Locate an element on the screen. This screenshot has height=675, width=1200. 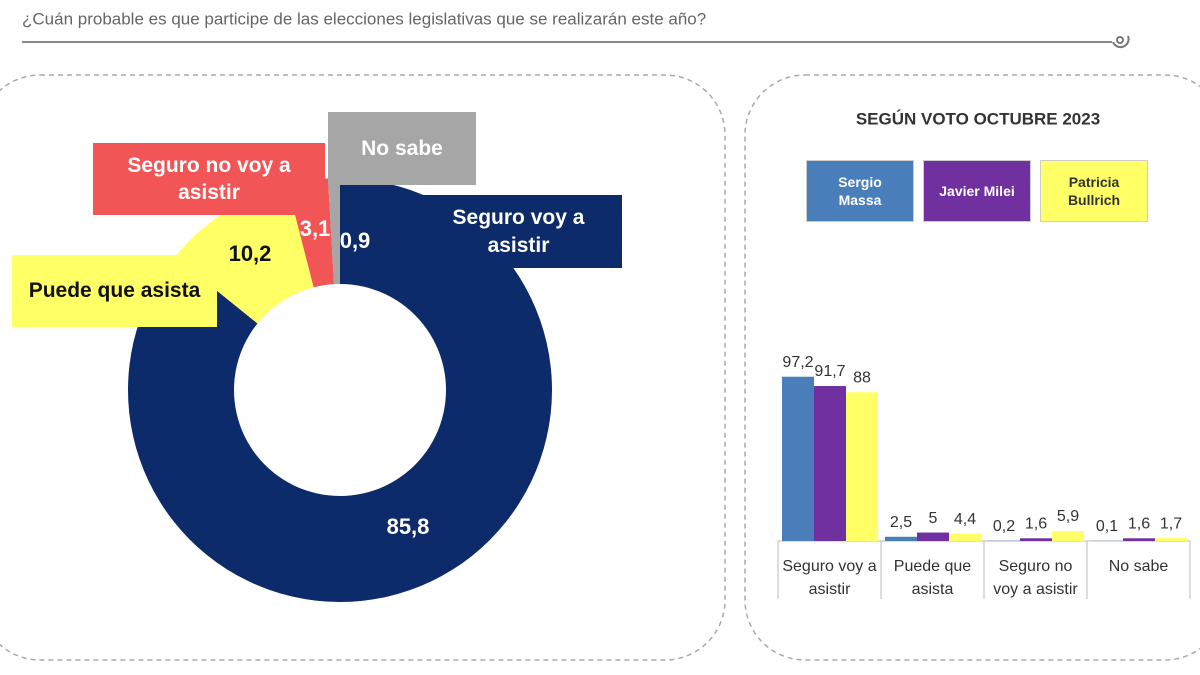
x-tick-label: No sabe is located at coordinates (1138, 566).